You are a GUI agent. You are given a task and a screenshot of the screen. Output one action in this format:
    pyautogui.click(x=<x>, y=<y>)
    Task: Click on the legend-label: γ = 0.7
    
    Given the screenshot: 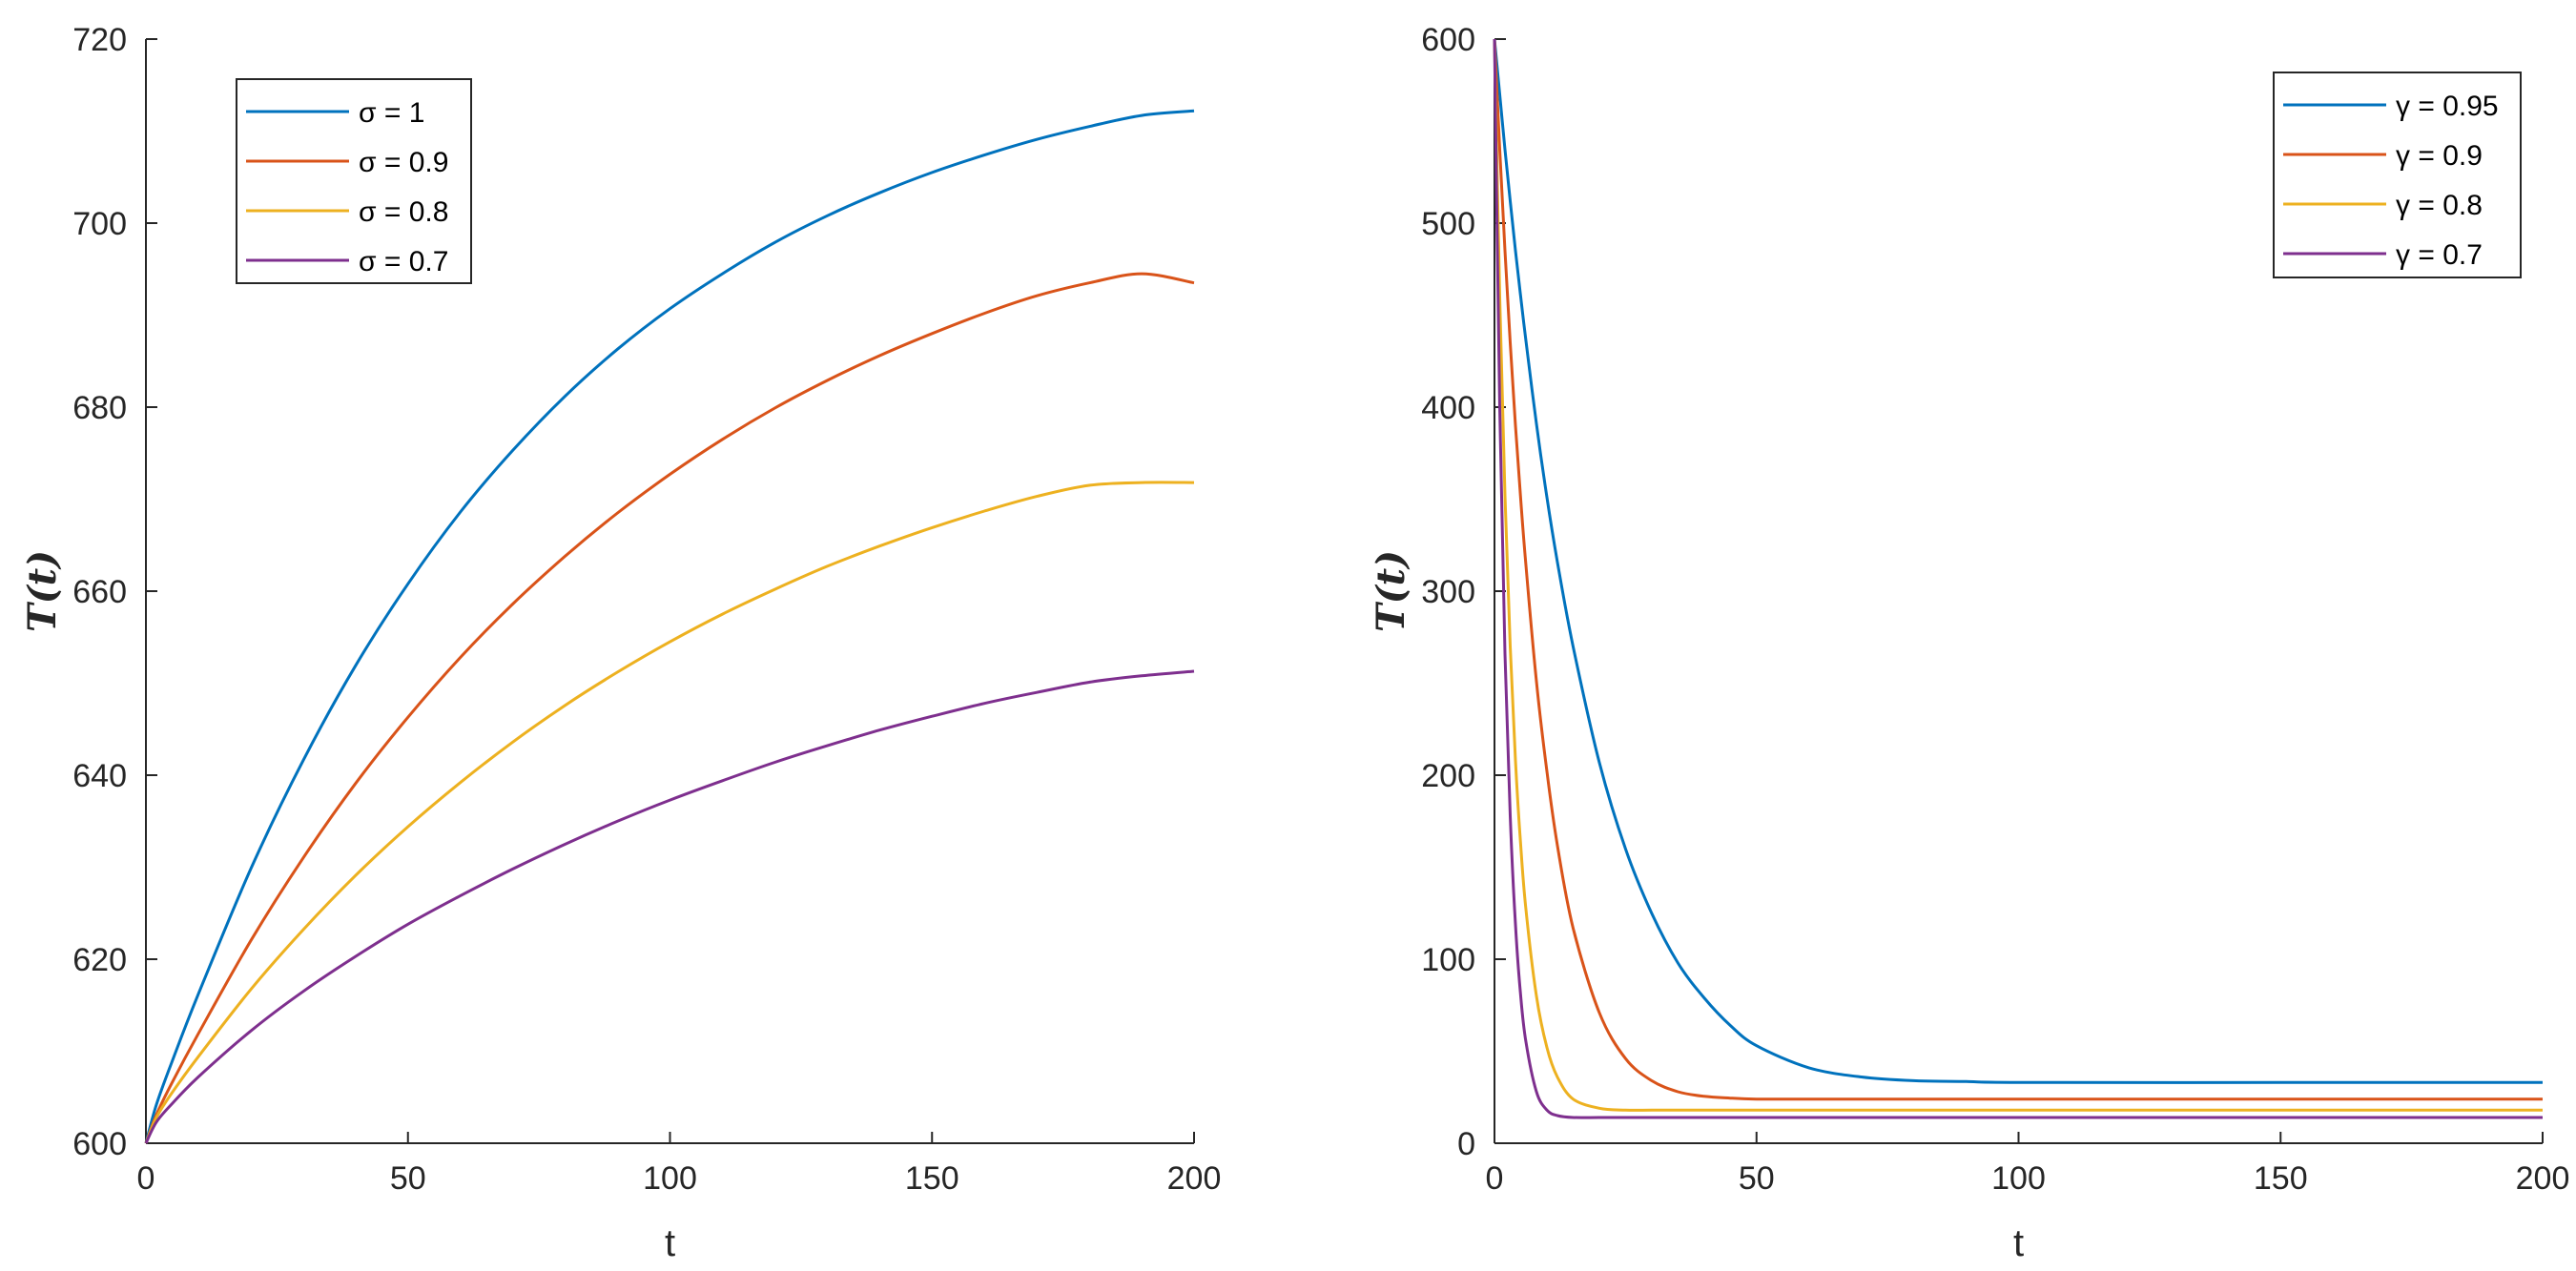 What is the action you would take?
    pyautogui.click(x=2439, y=255)
    